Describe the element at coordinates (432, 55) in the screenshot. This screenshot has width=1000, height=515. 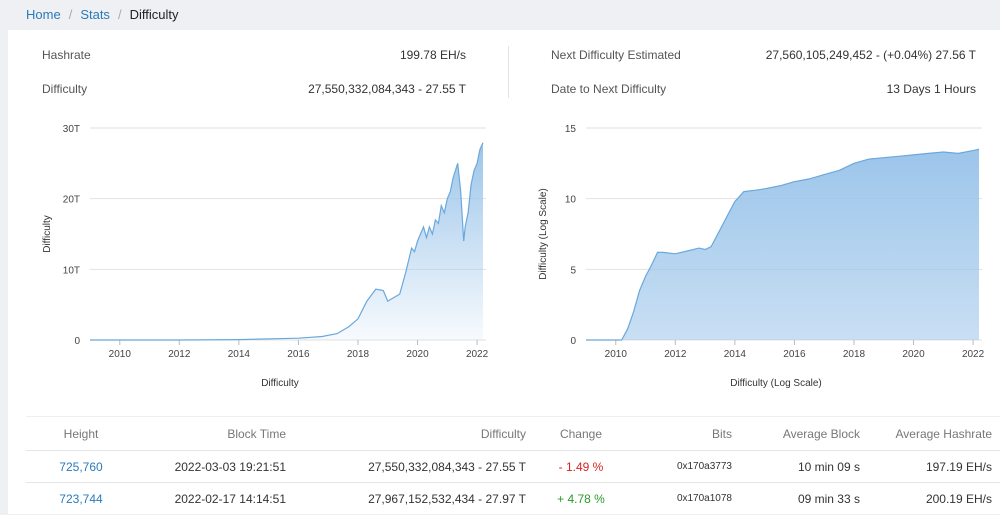
I see `hashrate-value: 199.78 EH/s` at that location.